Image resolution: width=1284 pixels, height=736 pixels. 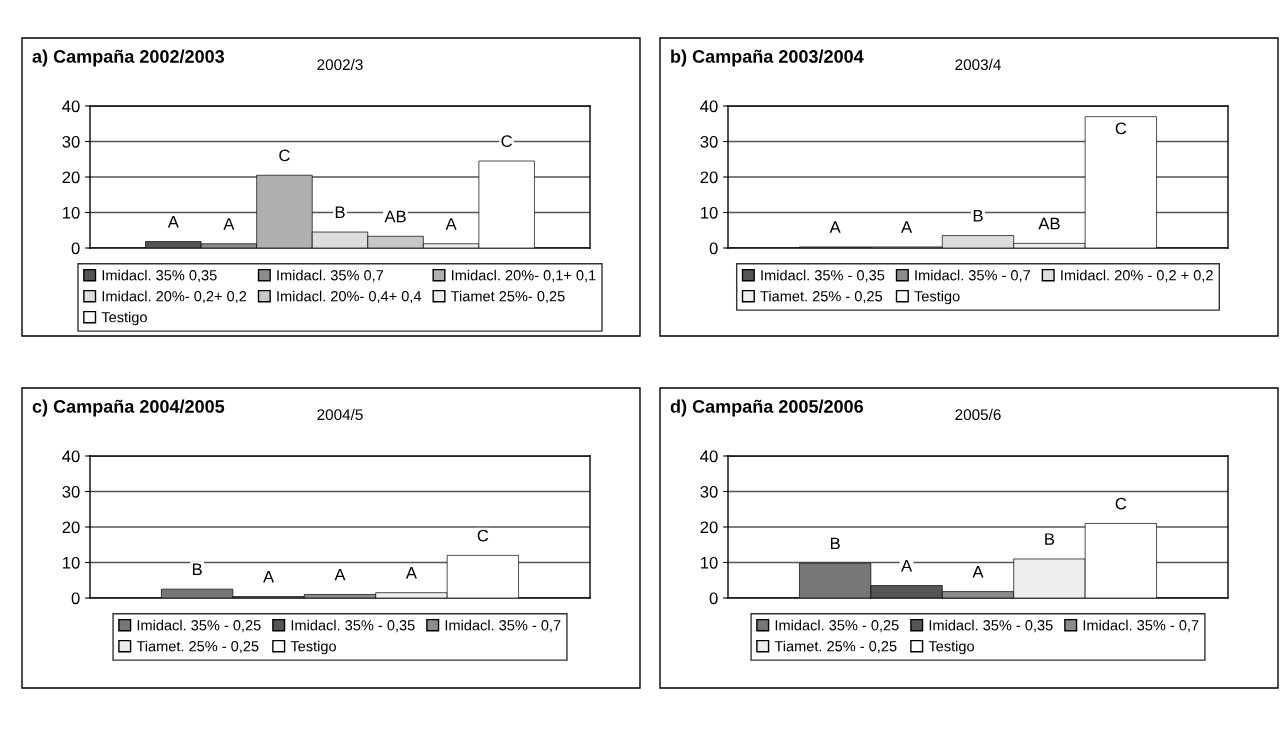 I want to click on legend-label: Imidacl. 35% 0,35, so click(x=159, y=276).